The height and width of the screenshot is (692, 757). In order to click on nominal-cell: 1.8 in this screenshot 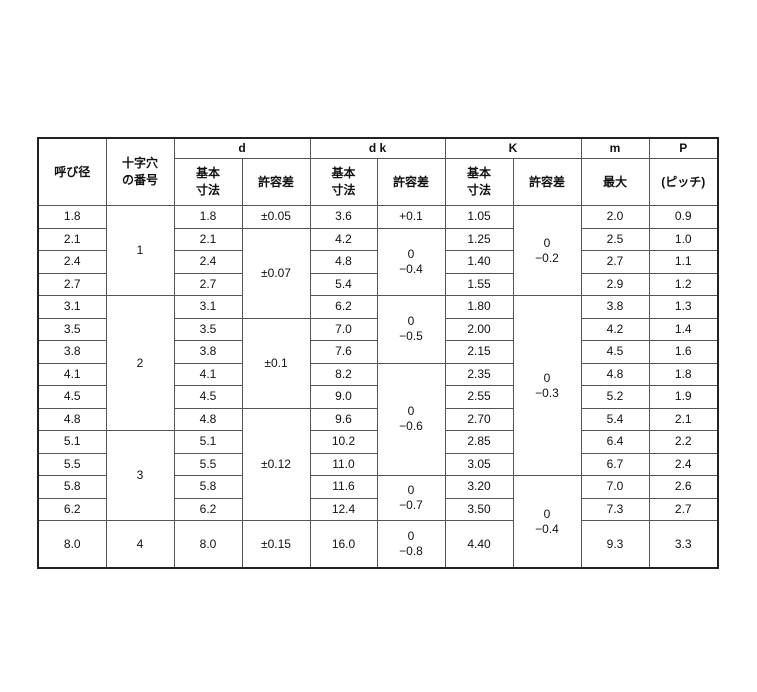, I will do `click(72, 217)`.